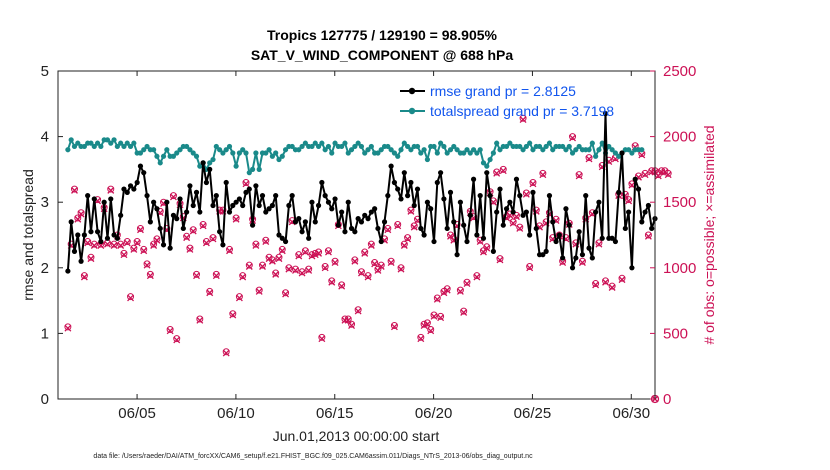  I want to click on legend-totalspread-marker, so click(412, 111).